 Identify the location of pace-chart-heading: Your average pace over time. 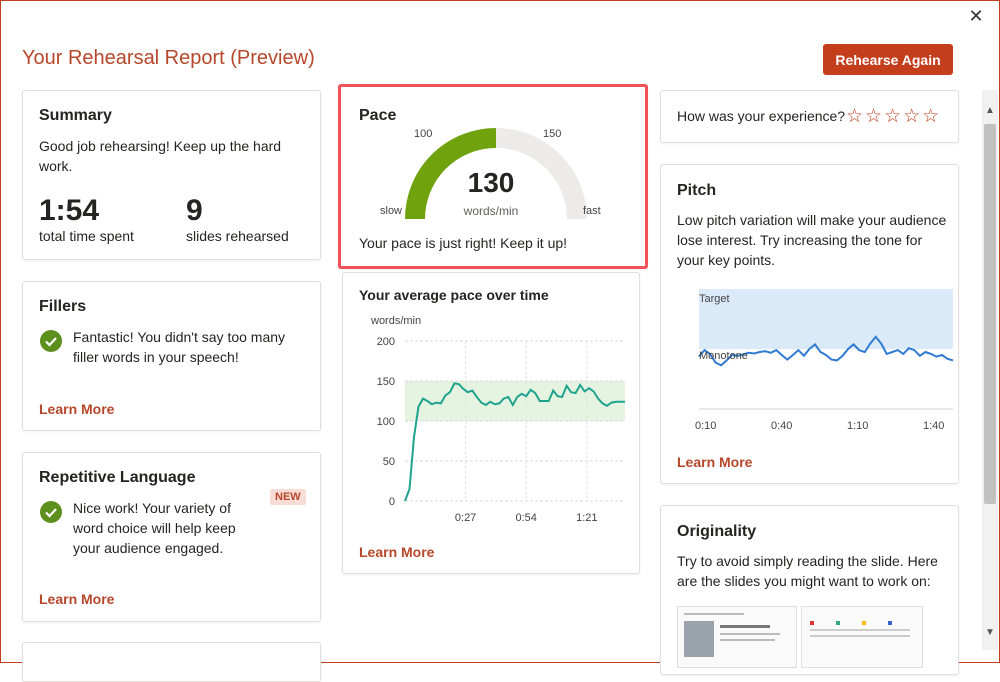
(454, 295).